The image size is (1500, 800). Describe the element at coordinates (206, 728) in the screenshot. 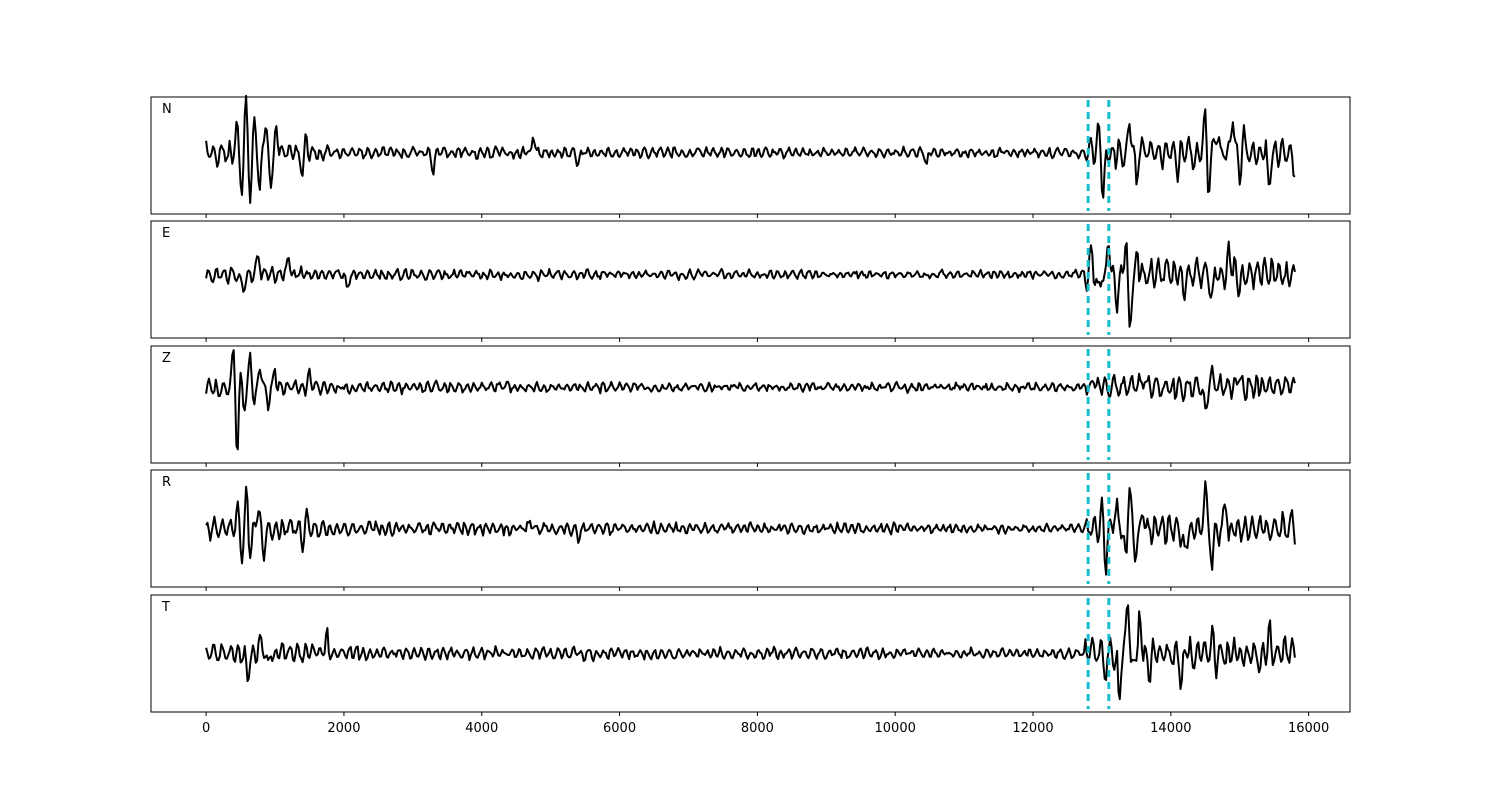

I see `x-tick-label: 0` at that location.